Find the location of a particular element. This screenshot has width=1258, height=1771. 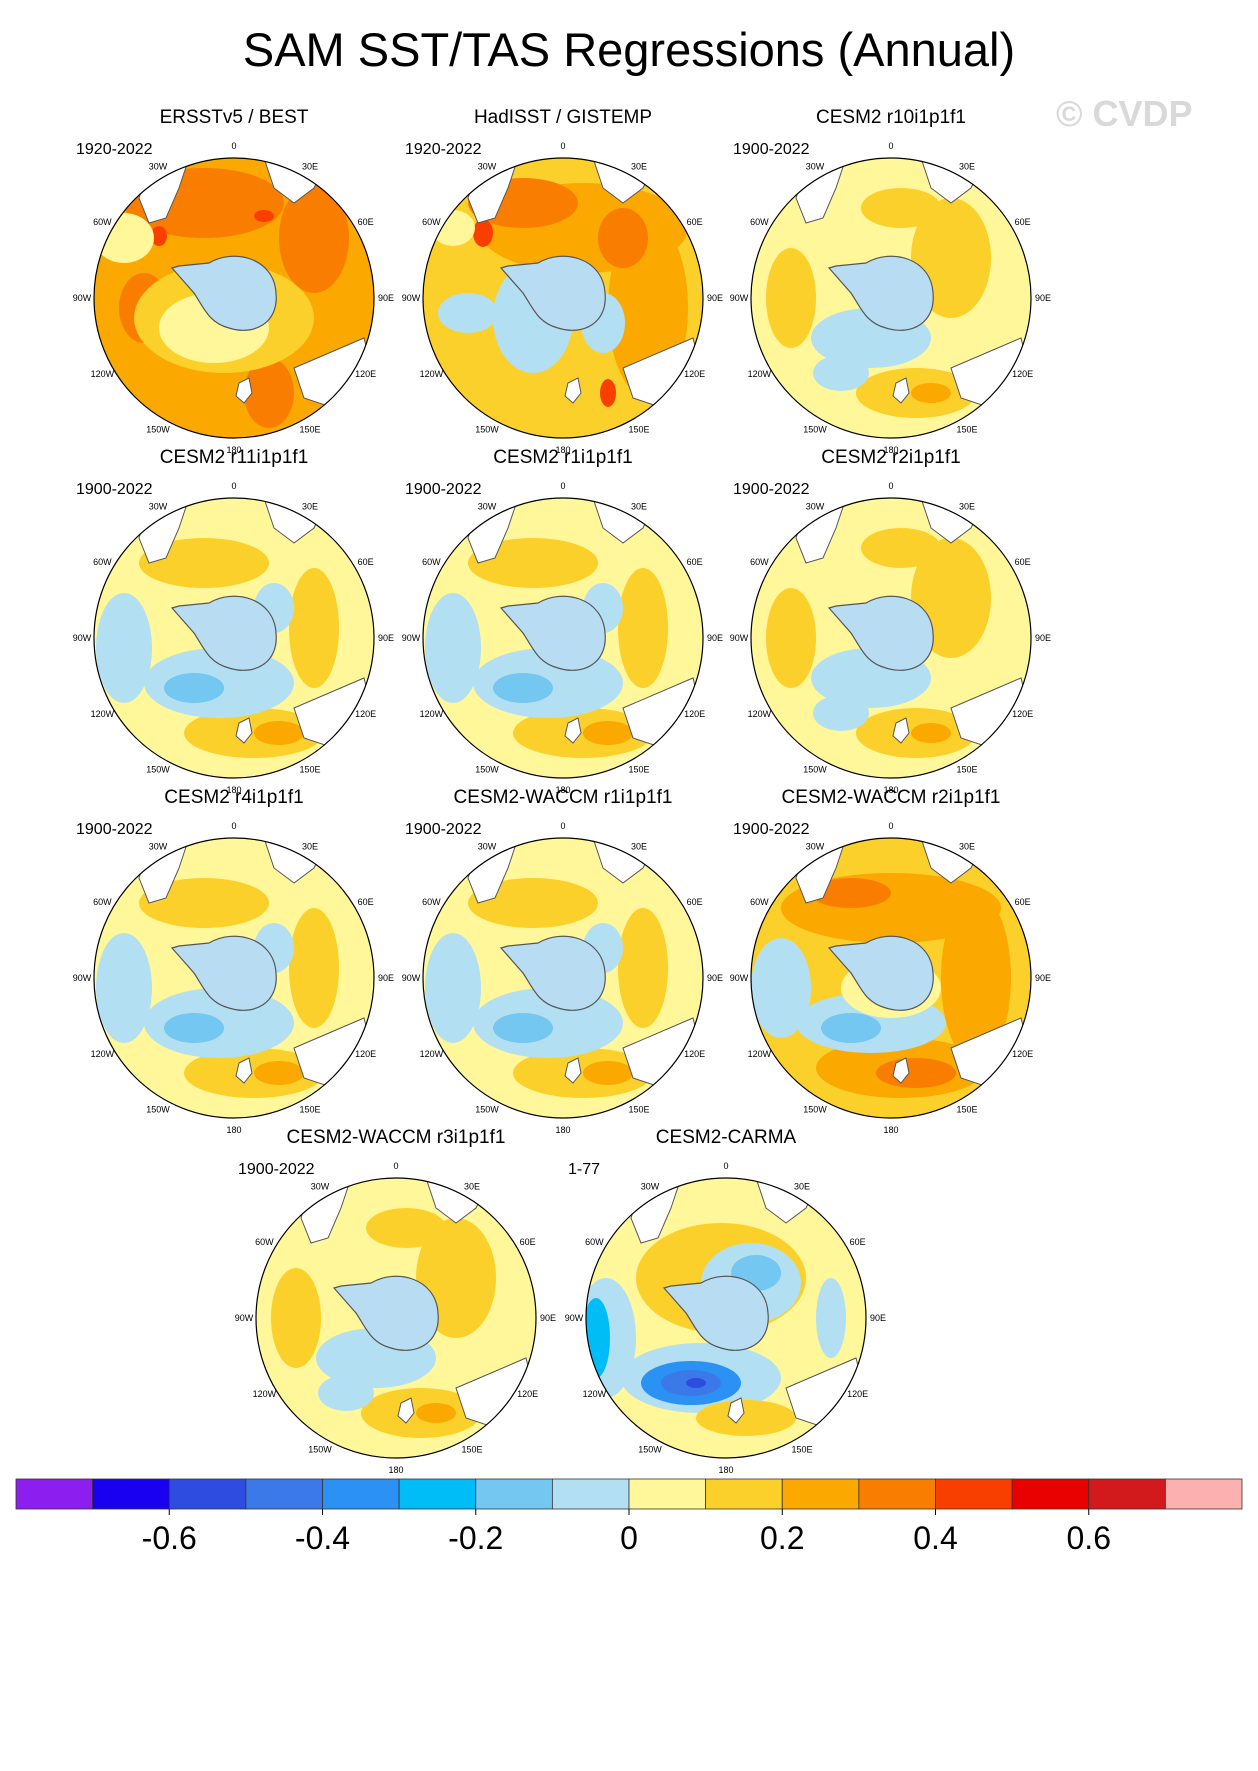

panel-title: CESM2 r10i1p1f1 is located at coordinates (891, 117).